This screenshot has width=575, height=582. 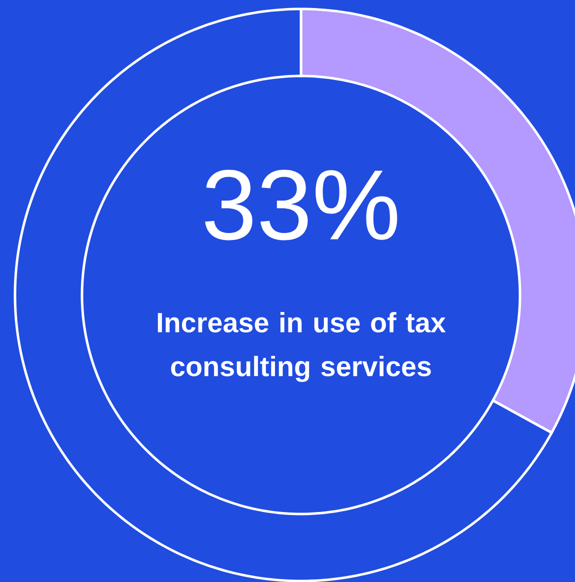 What do you see at coordinates (302, 347) in the screenshot?
I see `text: Increase in use of tax consulting services` at bounding box center [302, 347].